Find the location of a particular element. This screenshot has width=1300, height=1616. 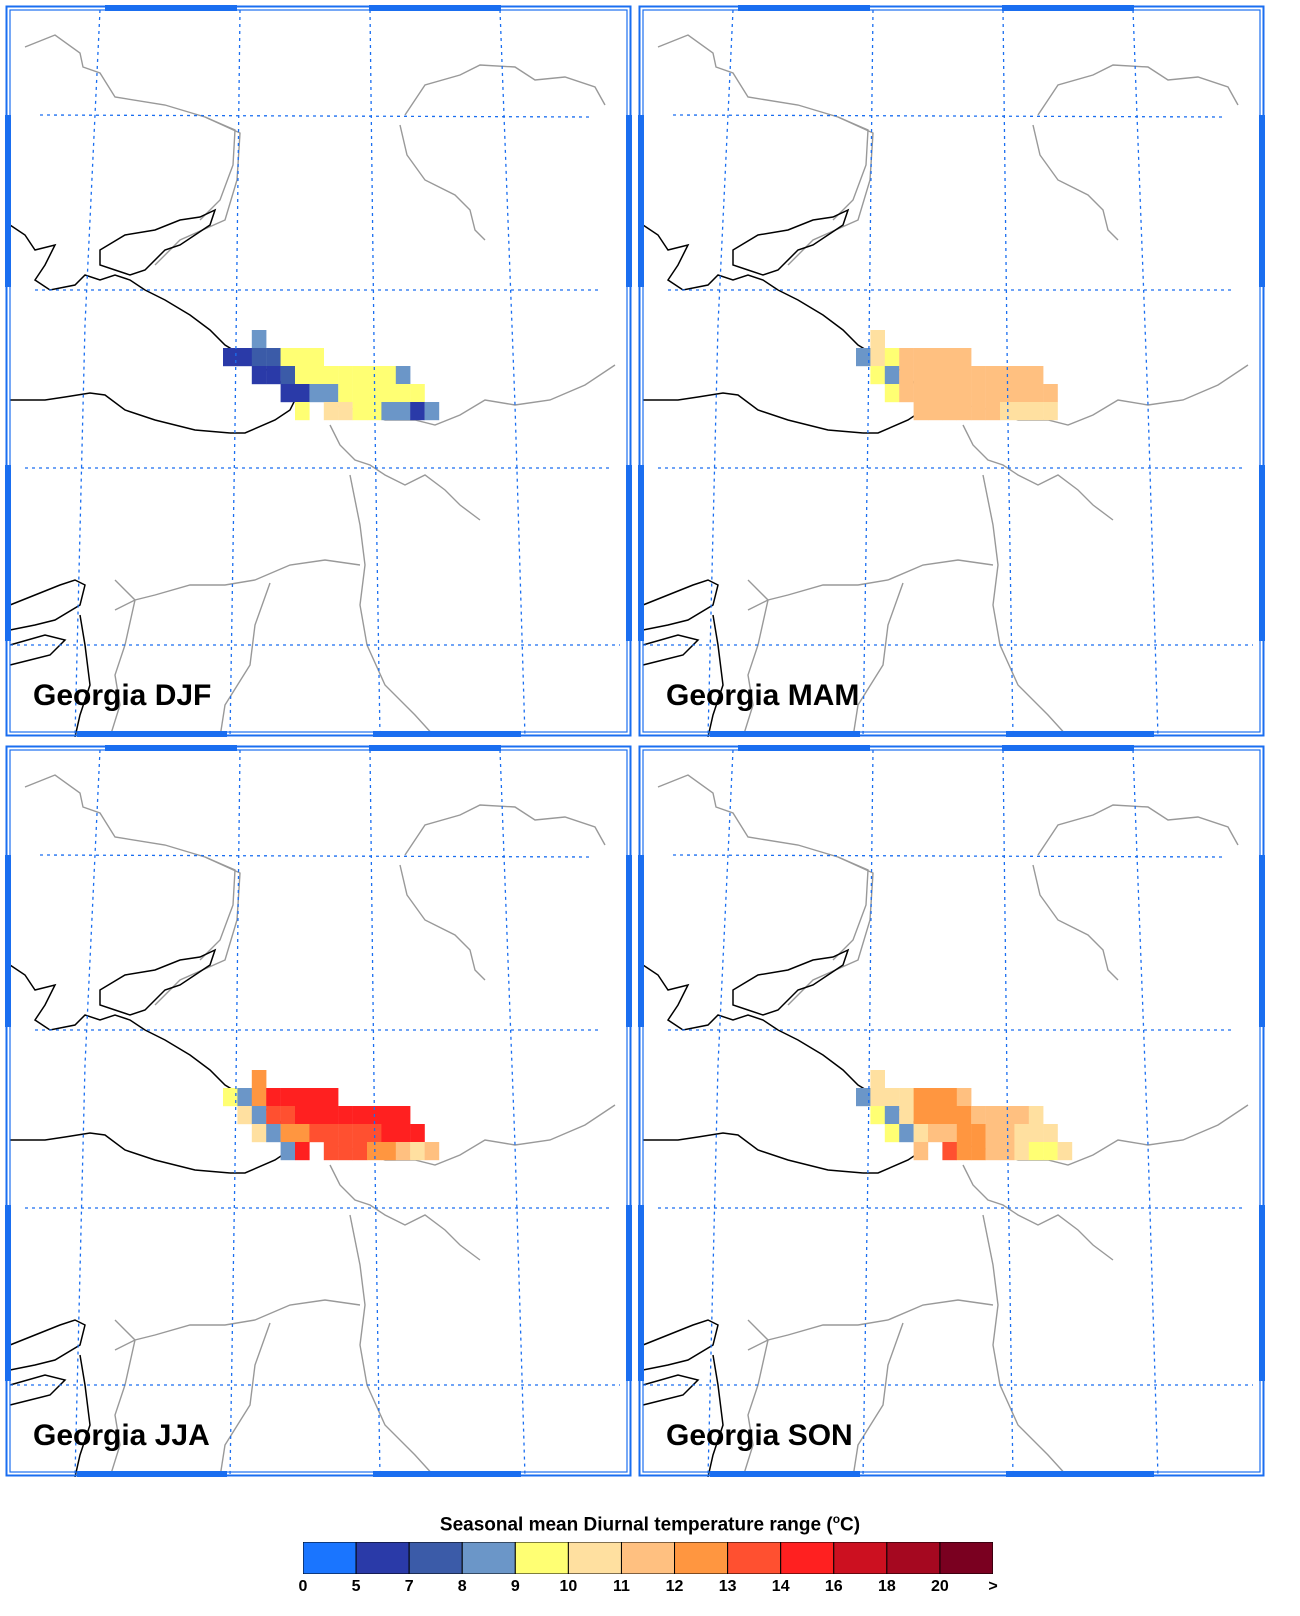

panel-title-djf: Georgia DJF is located at coordinates (122, 695).